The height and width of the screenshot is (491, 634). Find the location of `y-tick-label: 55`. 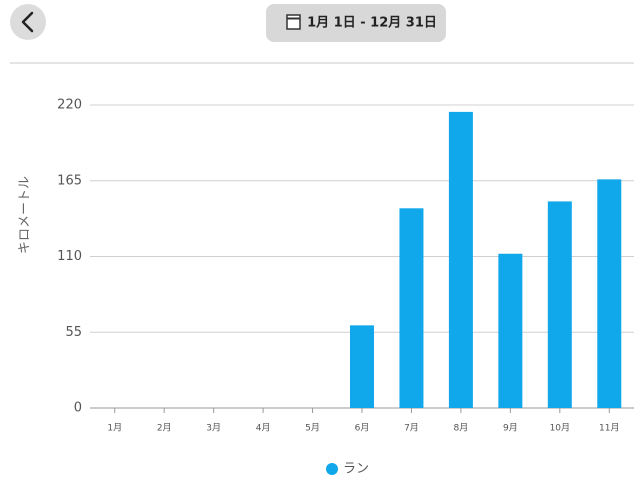

y-tick-label: 55 is located at coordinates (73, 332).